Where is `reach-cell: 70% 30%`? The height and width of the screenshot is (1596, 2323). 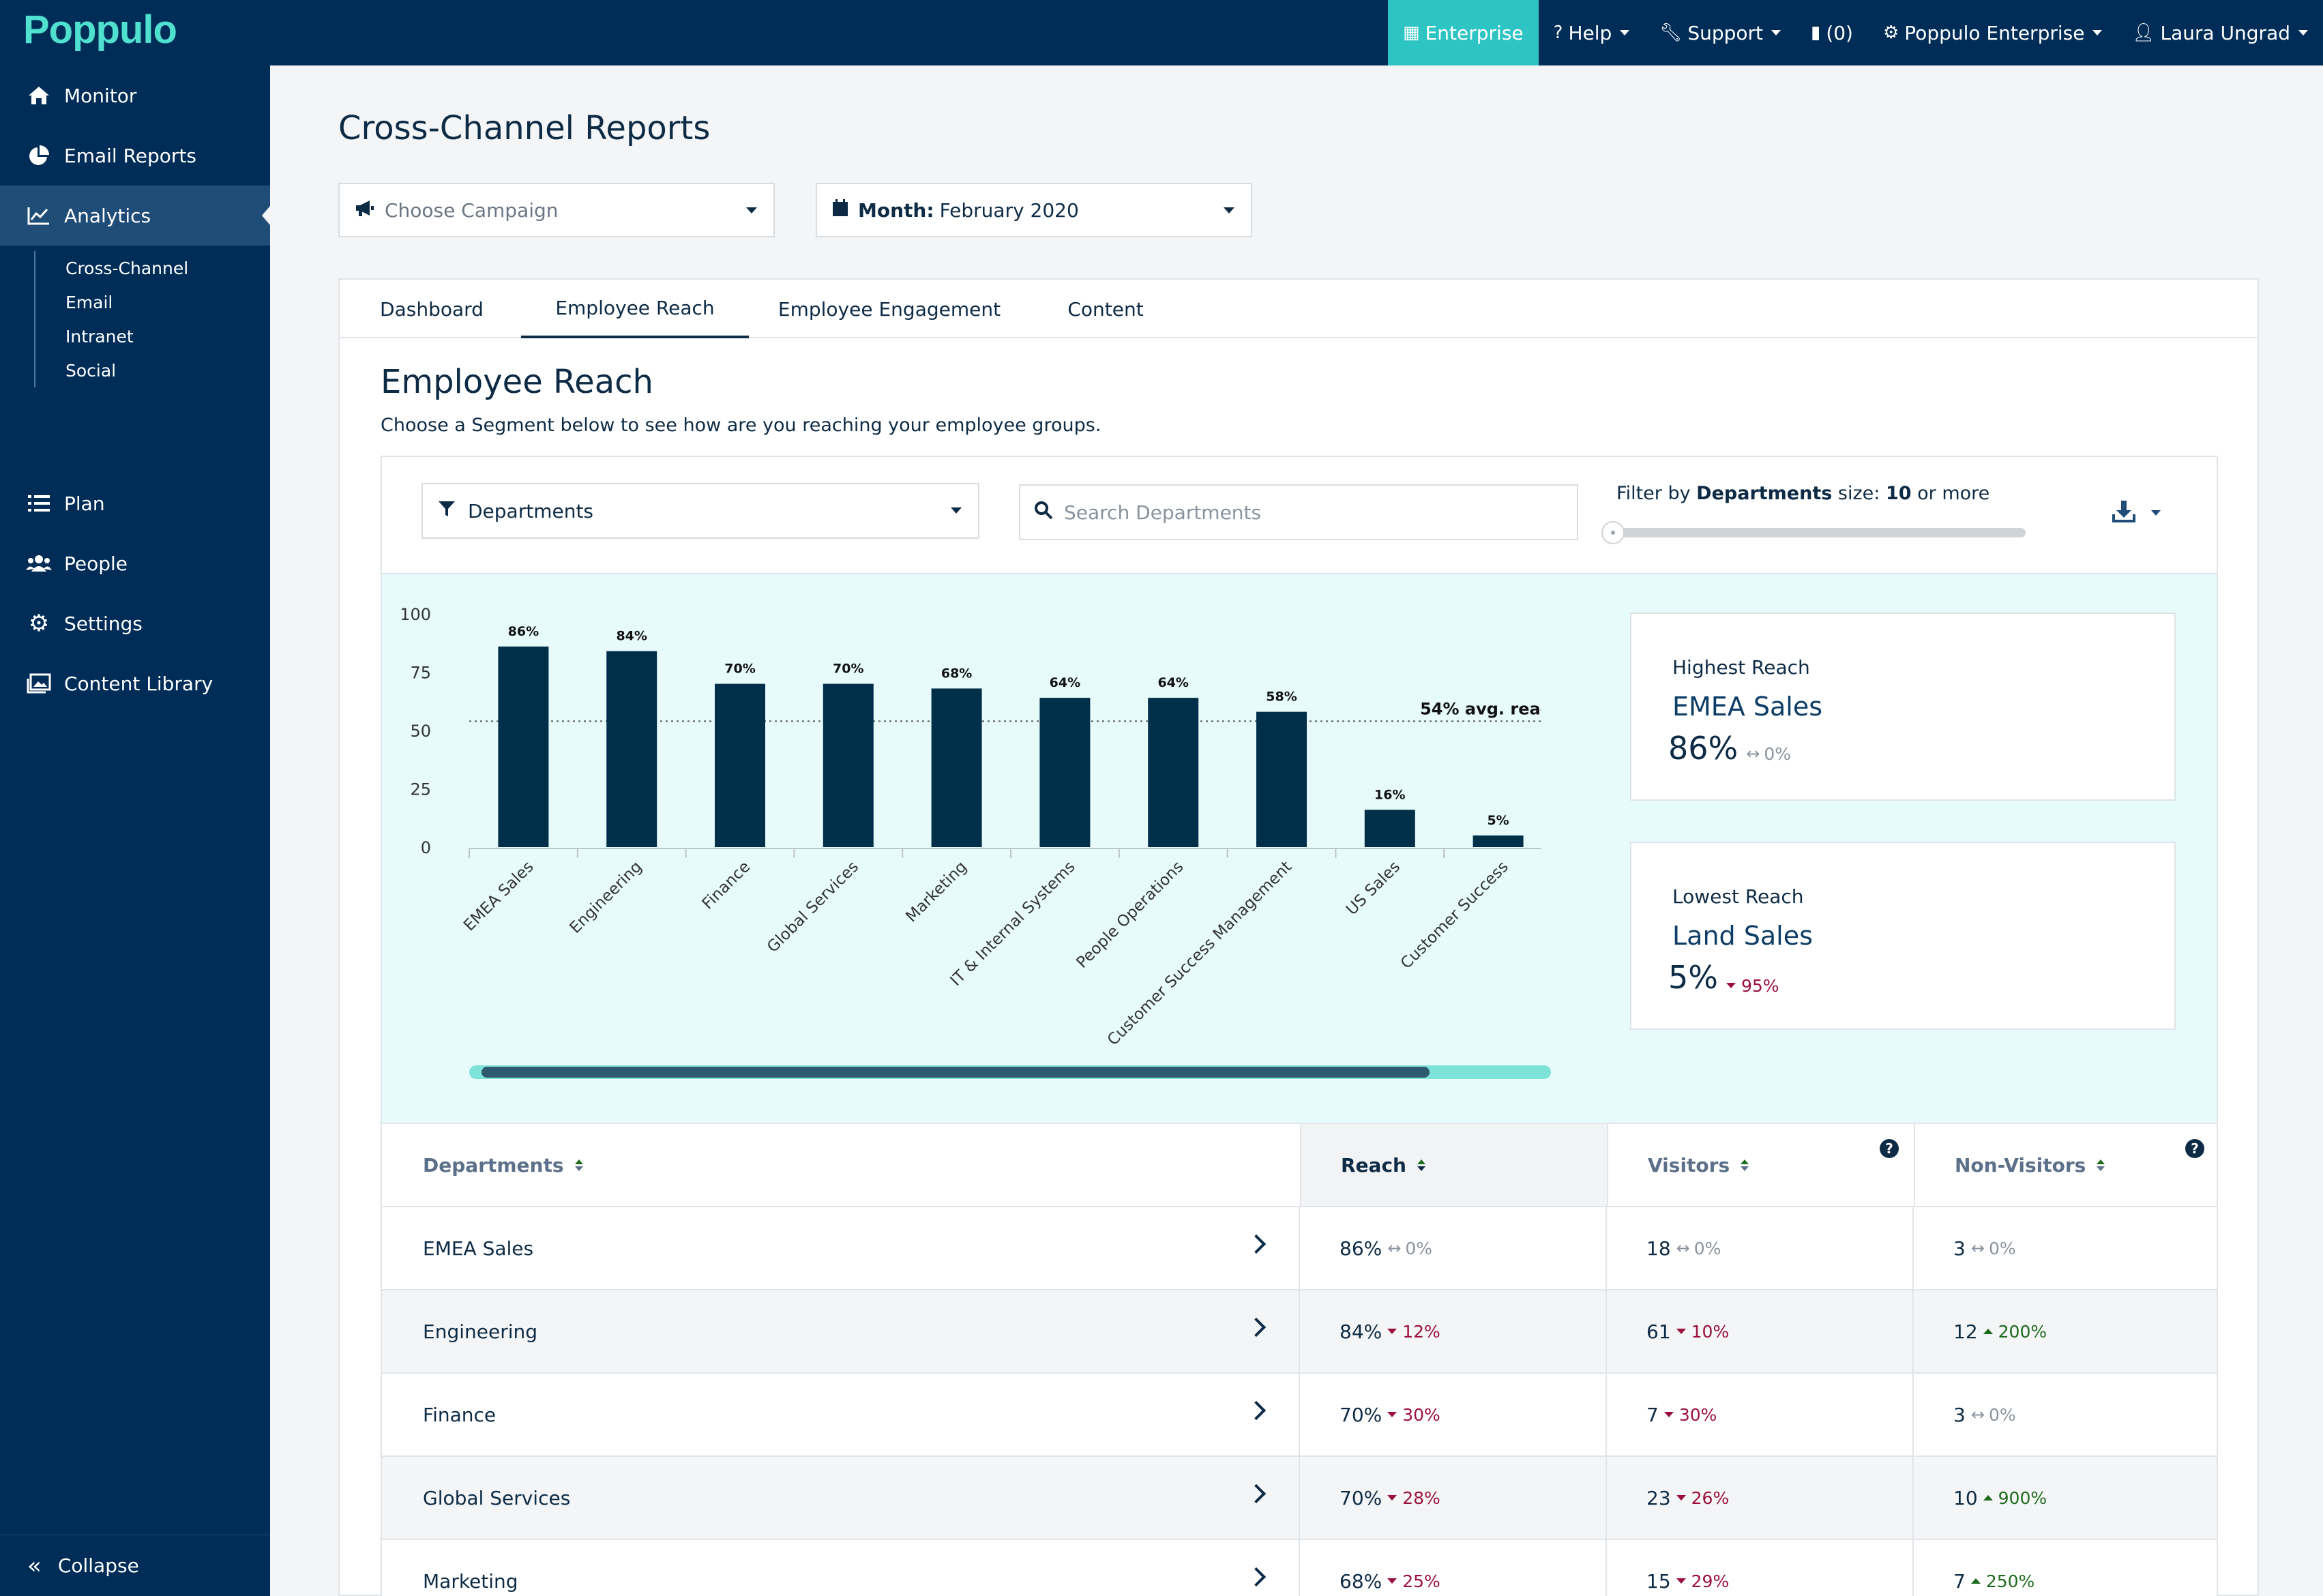
reach-cell: 70% 30% is located at coordinates (1390, 1415).